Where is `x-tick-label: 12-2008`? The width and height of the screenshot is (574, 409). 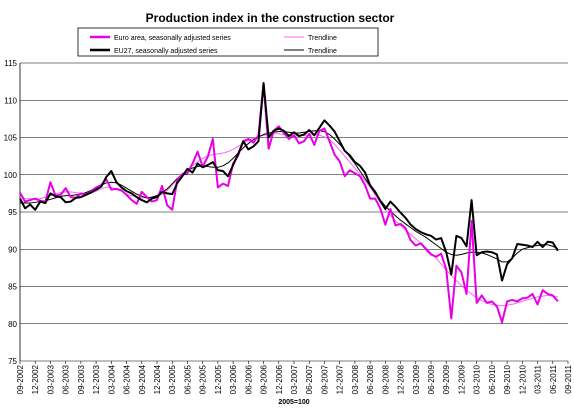 x-tick-label: 12-2008 is located at coordinates (401, 379).